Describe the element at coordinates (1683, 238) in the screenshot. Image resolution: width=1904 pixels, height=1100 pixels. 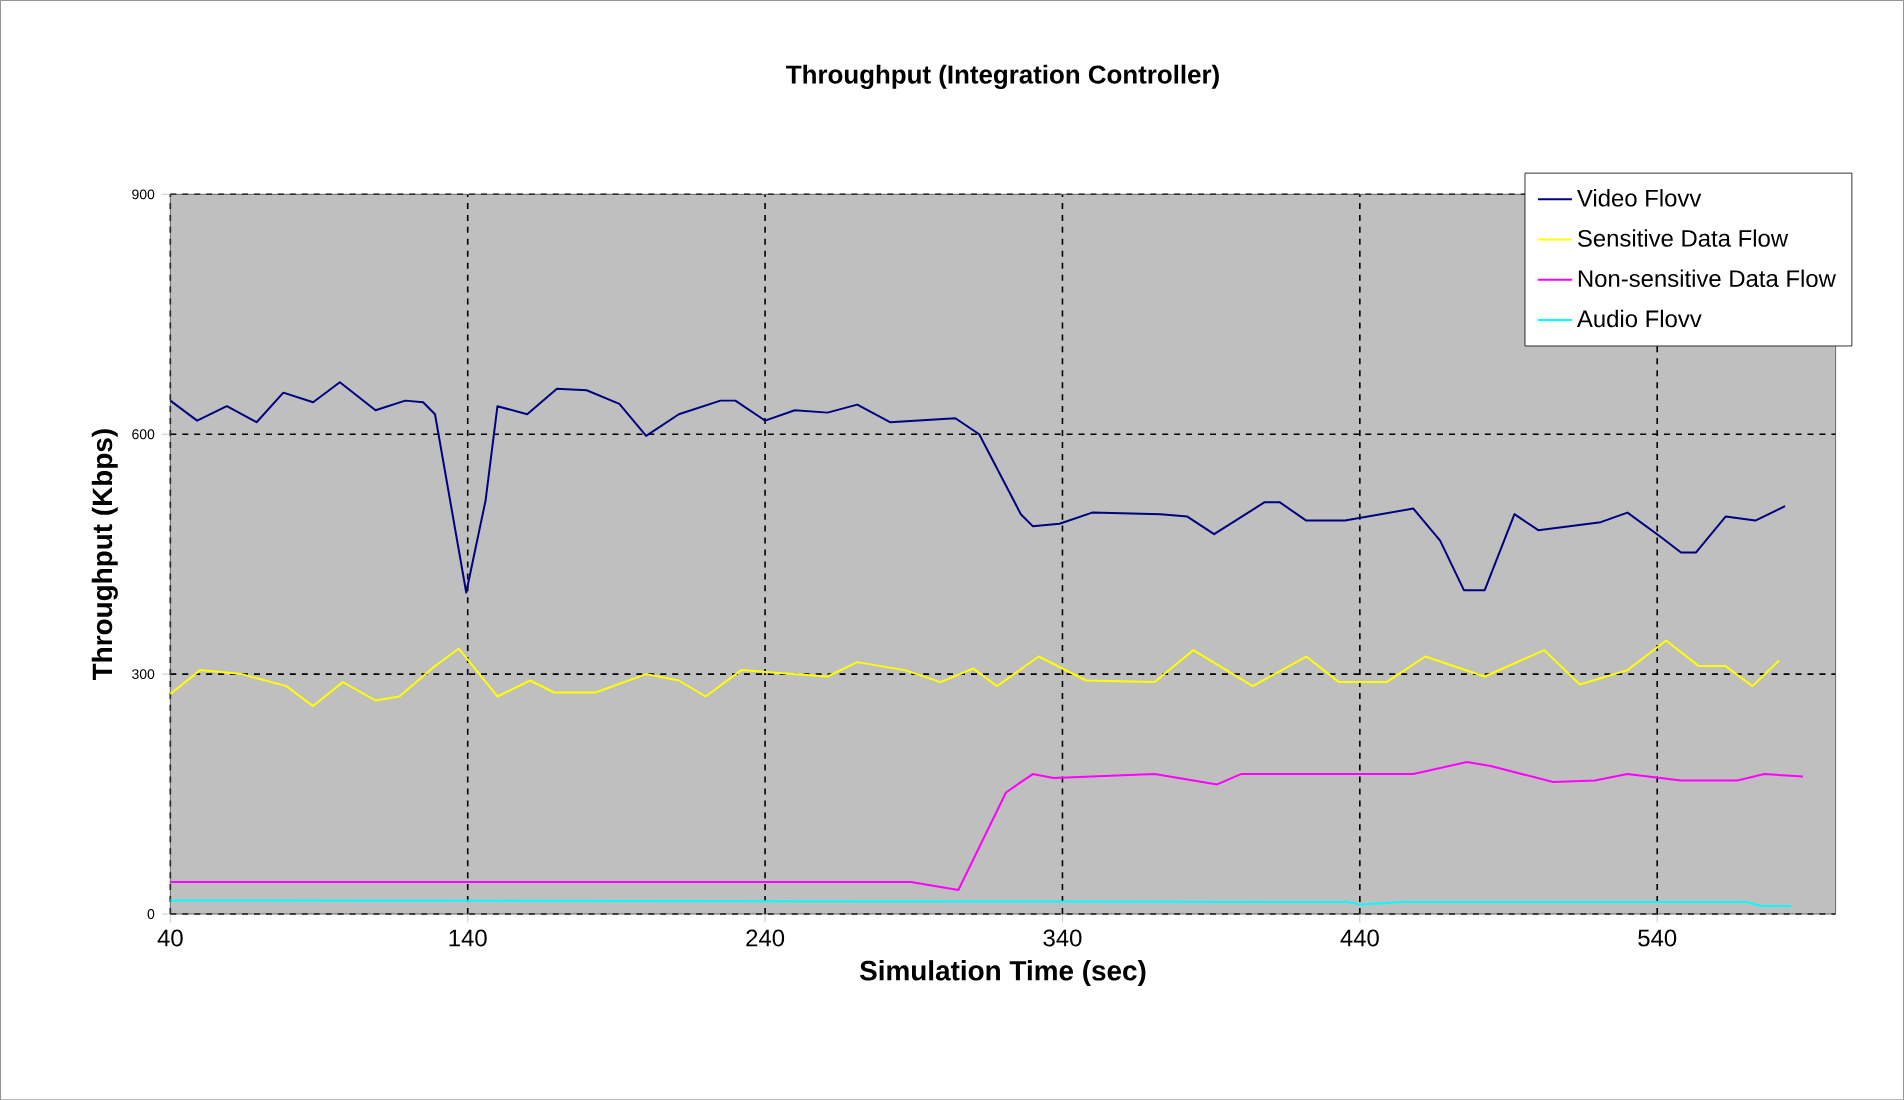
I see `legend-label: Sensitive Data Flow` at that location.